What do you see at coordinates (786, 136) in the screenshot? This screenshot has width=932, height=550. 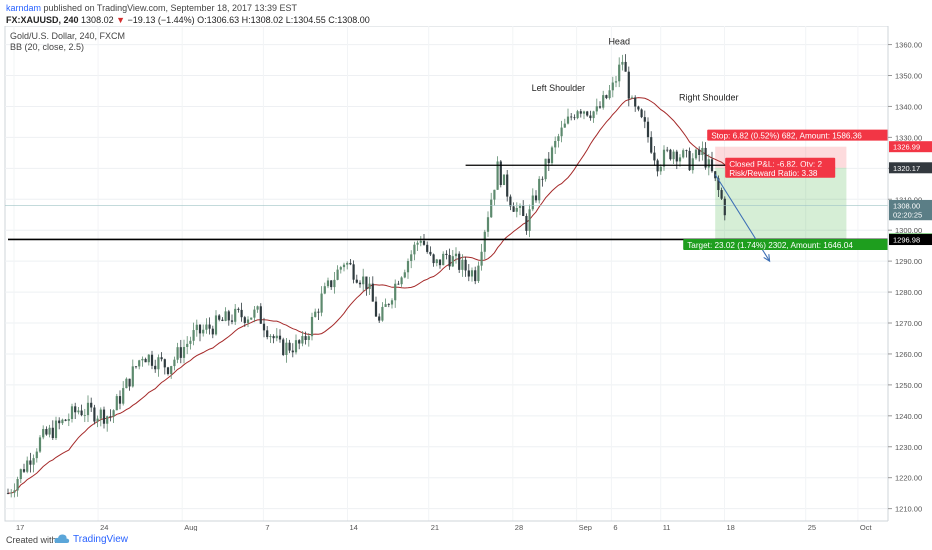 I see `stop-label-text: Stop: 6.82 (0.52%) 682, Amount: 1586.36` at bounding box center [786, 136].